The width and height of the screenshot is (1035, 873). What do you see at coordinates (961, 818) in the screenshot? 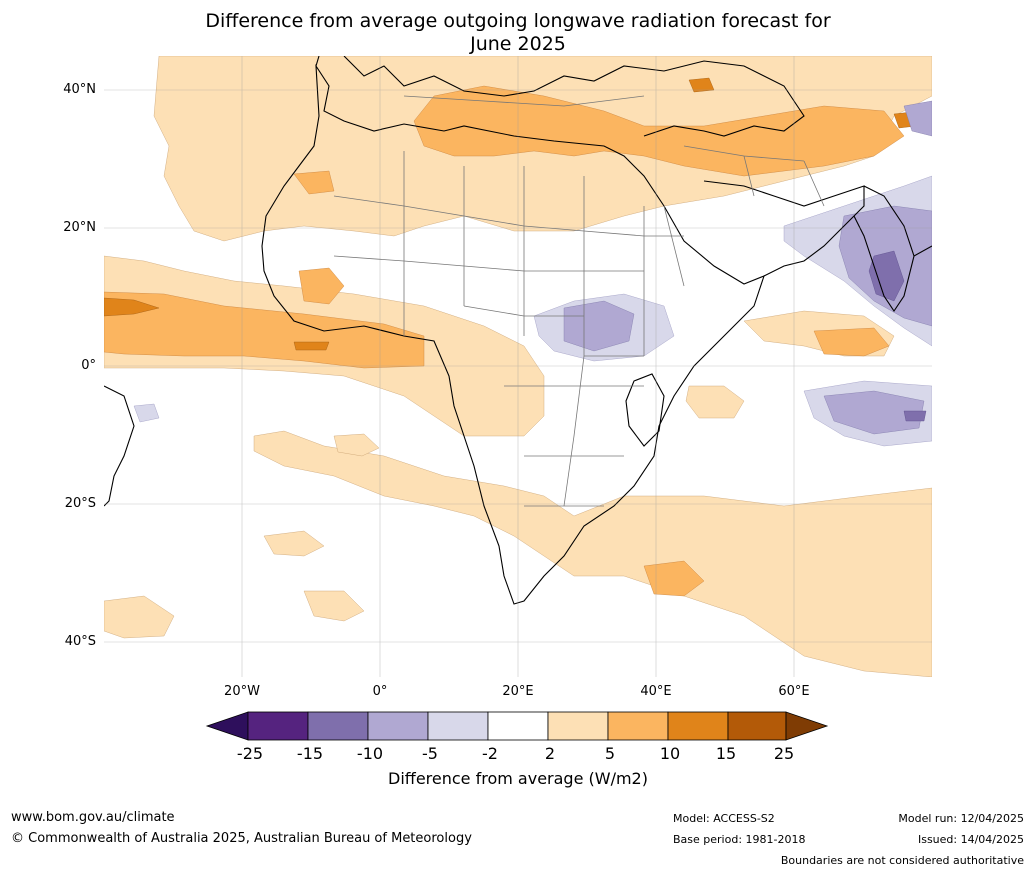
I see `footer-model-run: Model run: 12/04/2025` at bounding box center [961, 818].